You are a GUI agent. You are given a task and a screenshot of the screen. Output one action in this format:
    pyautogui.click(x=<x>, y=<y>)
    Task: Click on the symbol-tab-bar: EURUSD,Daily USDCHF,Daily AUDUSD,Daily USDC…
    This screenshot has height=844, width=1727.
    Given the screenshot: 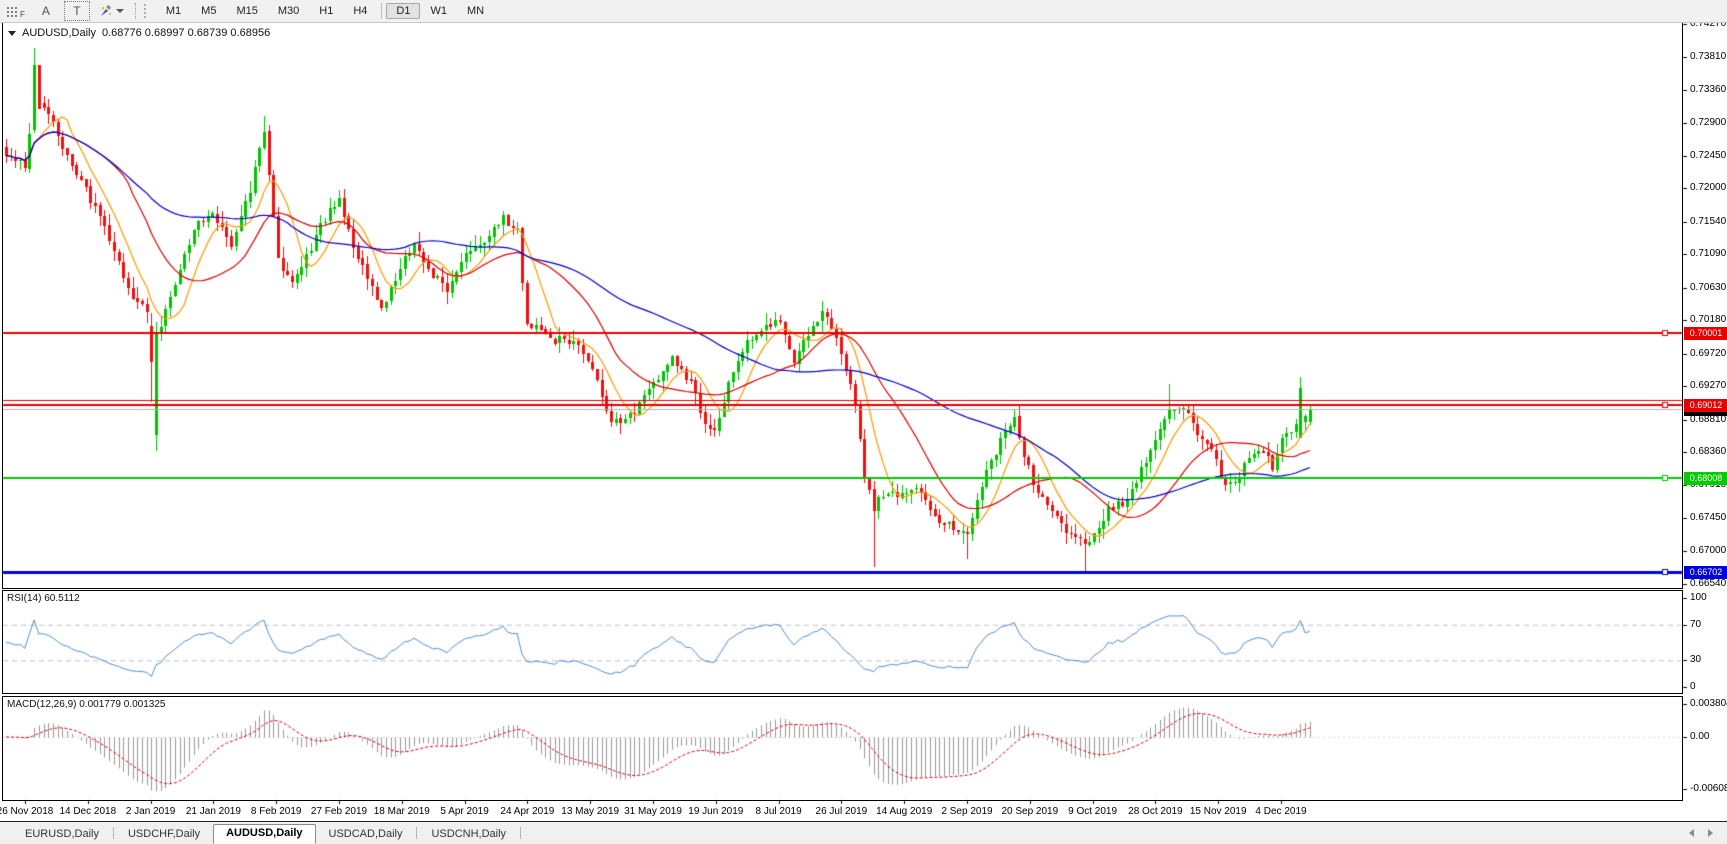 What is the action you would take?
    pyautogui.click(x=863, y=833)
    